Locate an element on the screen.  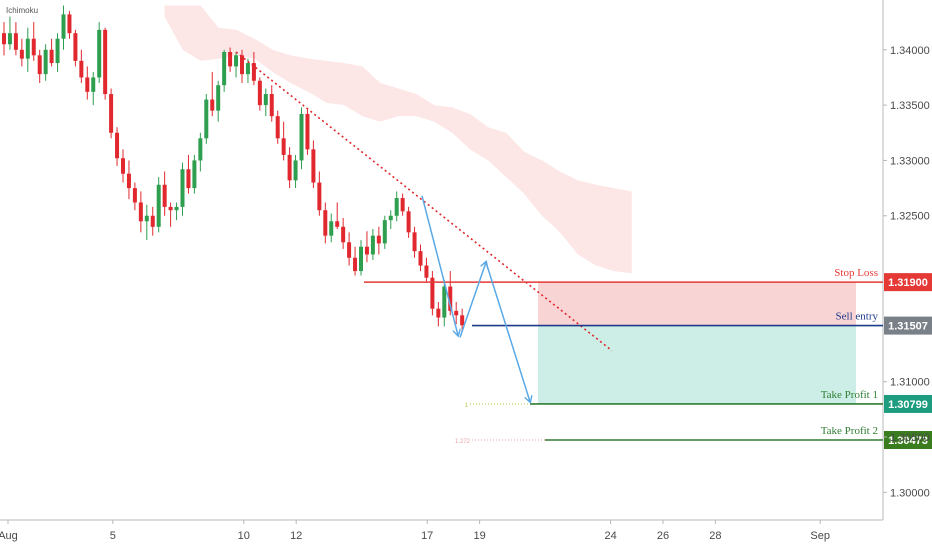
risk-reward-zones is located at coordinates (697, 343).